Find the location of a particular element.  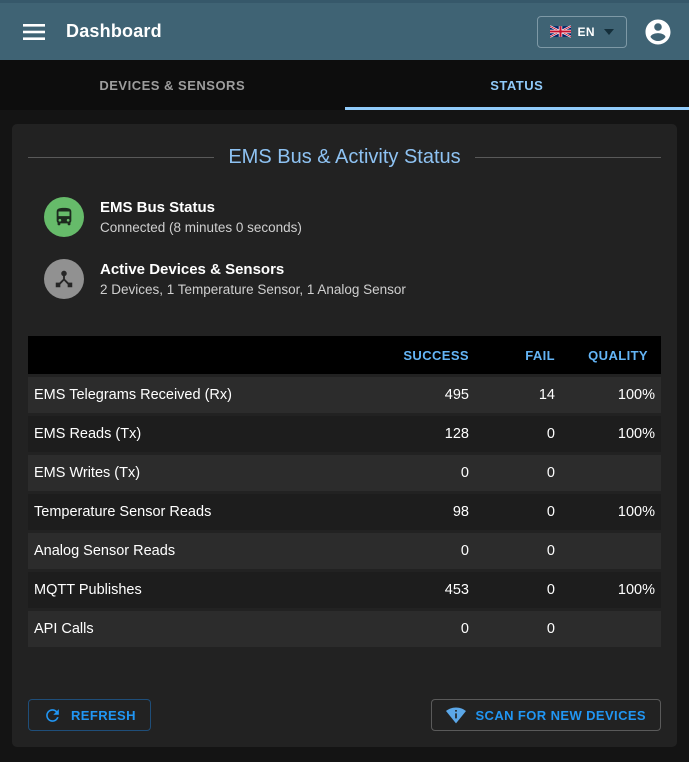

tab-bar: DEVICES & SENSORS STATUS is located at coordinates (344, 85).